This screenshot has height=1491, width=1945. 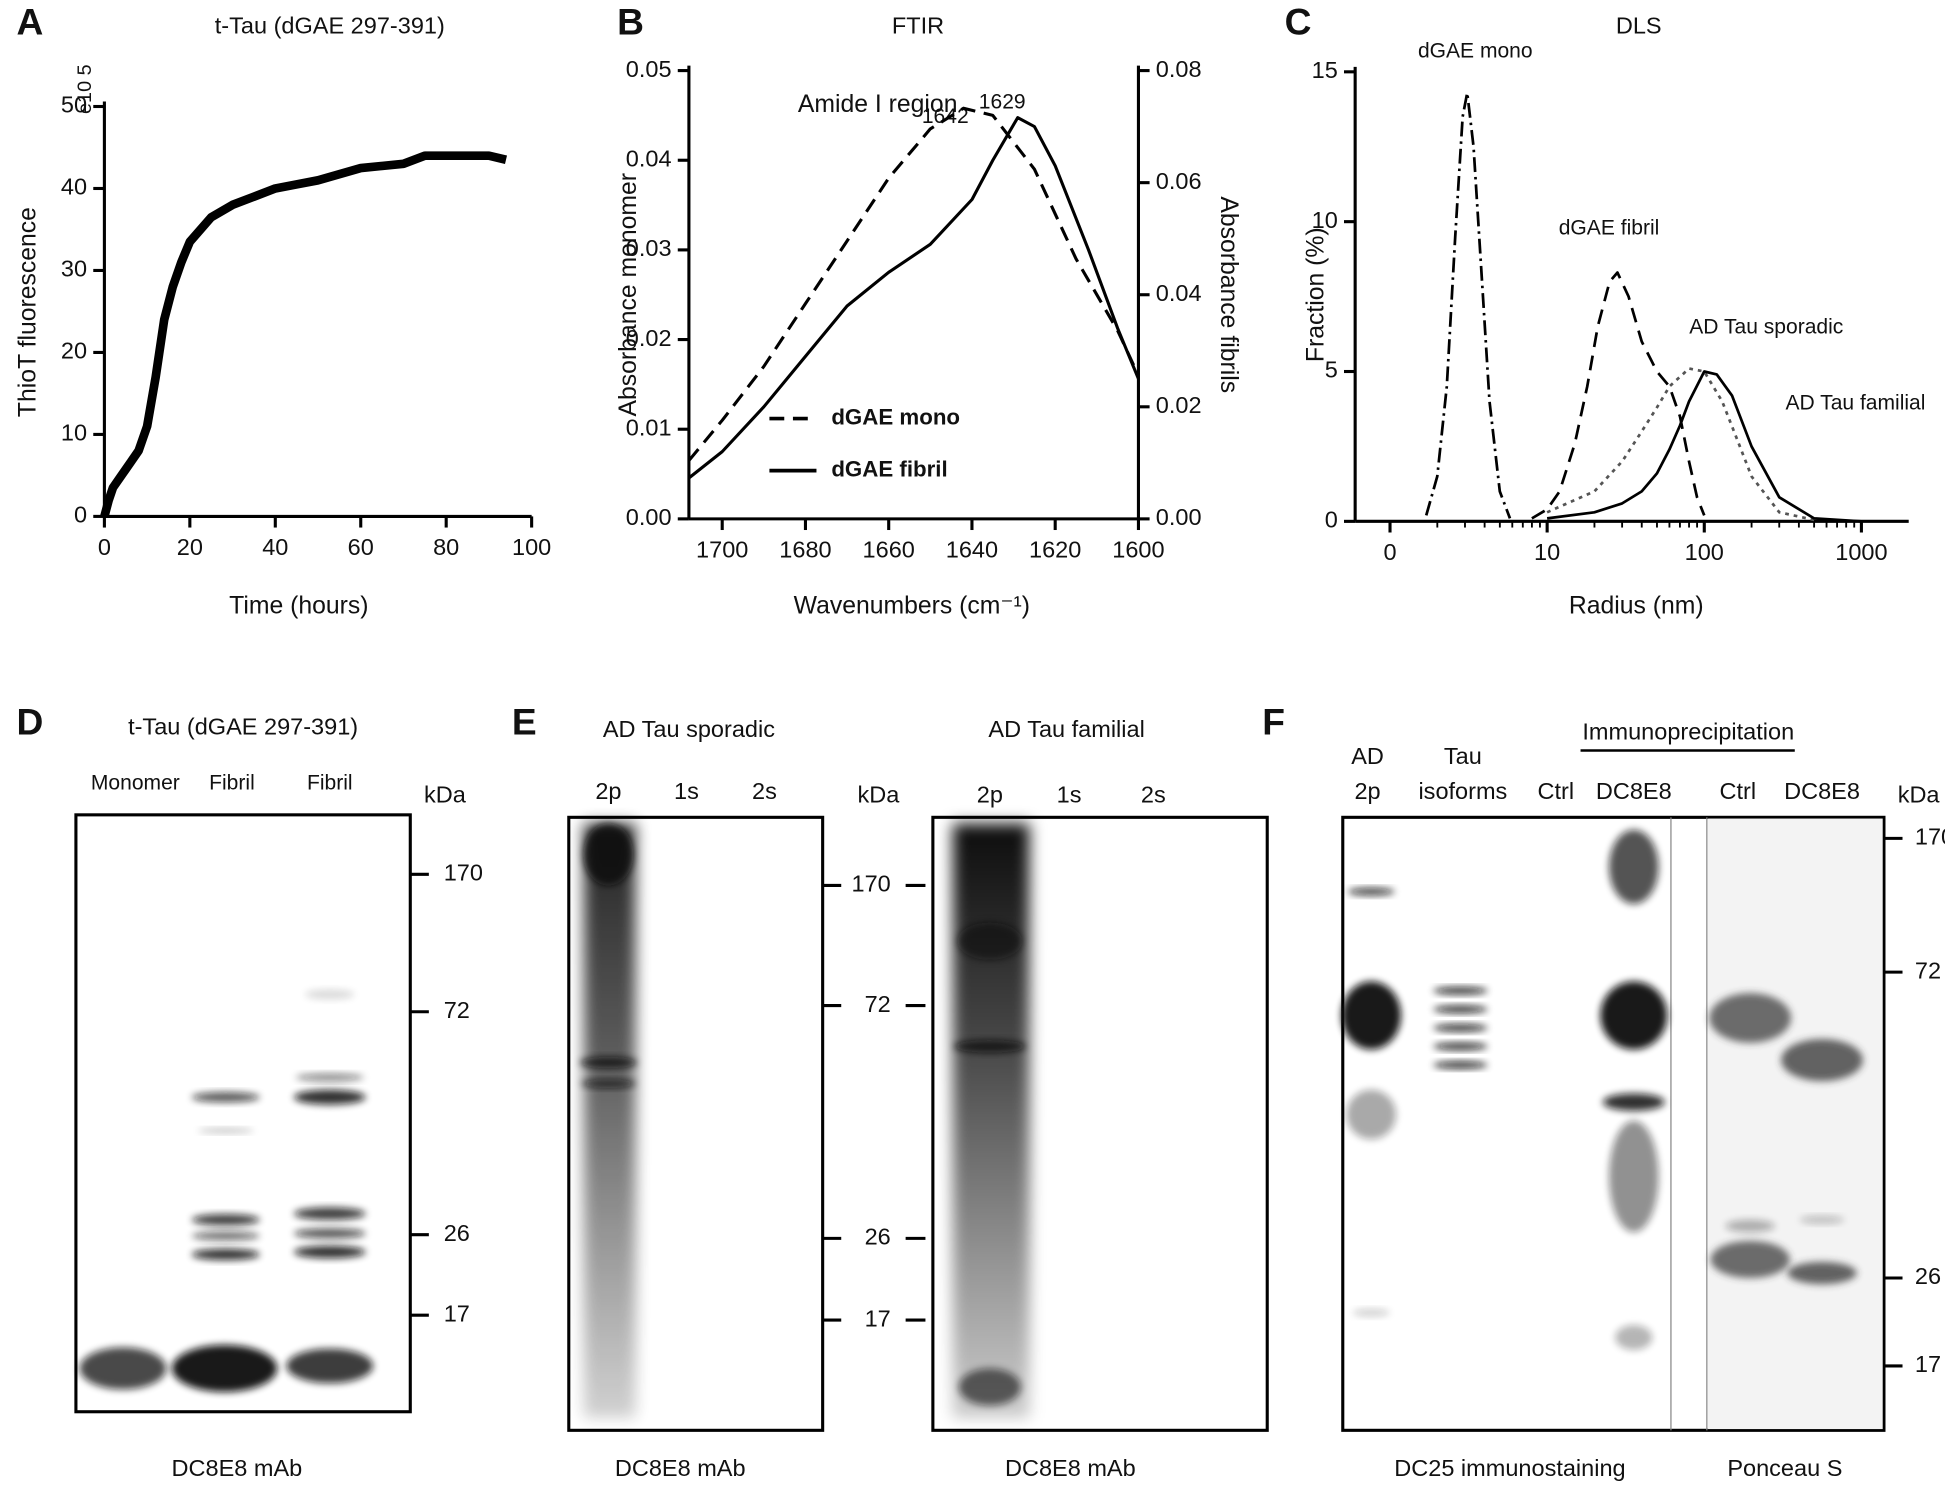 I want to click on panel-letter: A, so click(x=29, y=22).